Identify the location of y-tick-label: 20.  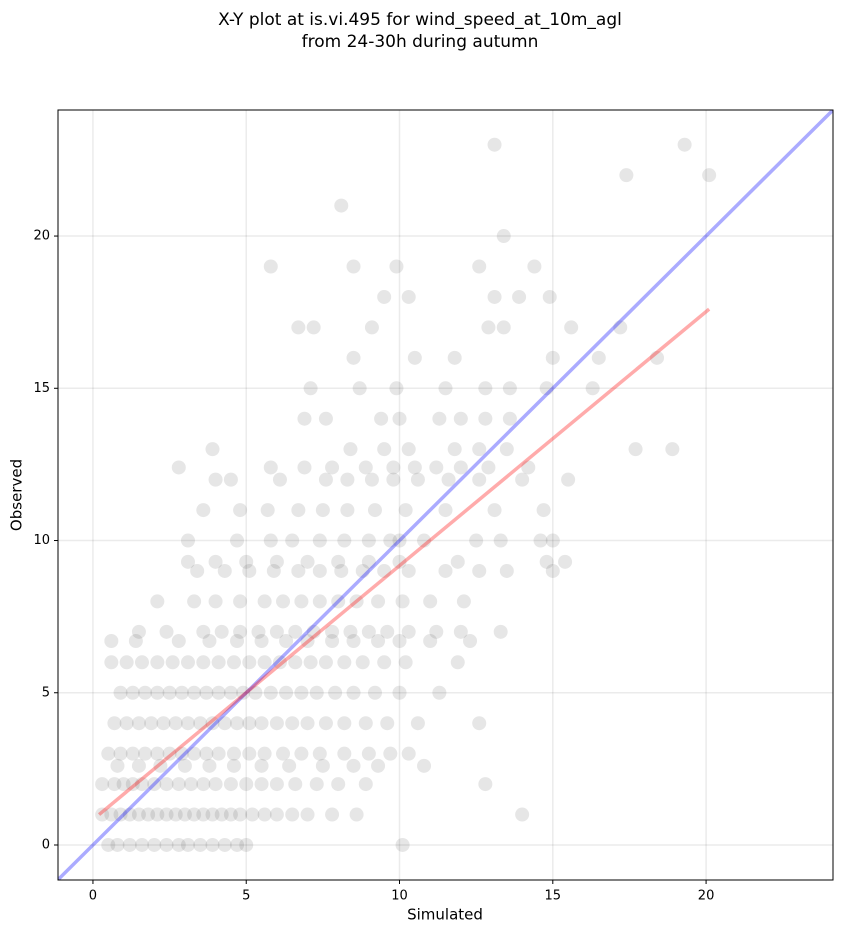
(41, 236).